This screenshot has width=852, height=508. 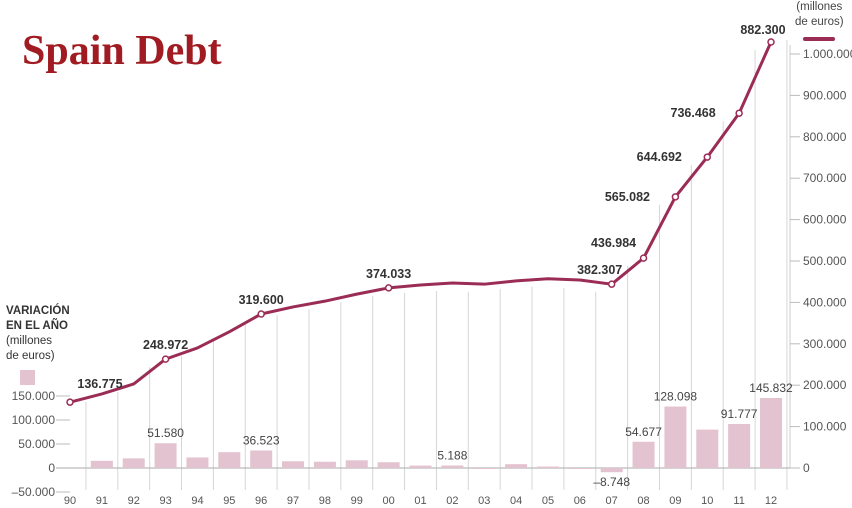 What do you see at coordinates (675, 501) in the screenshot?
I see `x-tick-label: 09` at bounding box center [675, 501].